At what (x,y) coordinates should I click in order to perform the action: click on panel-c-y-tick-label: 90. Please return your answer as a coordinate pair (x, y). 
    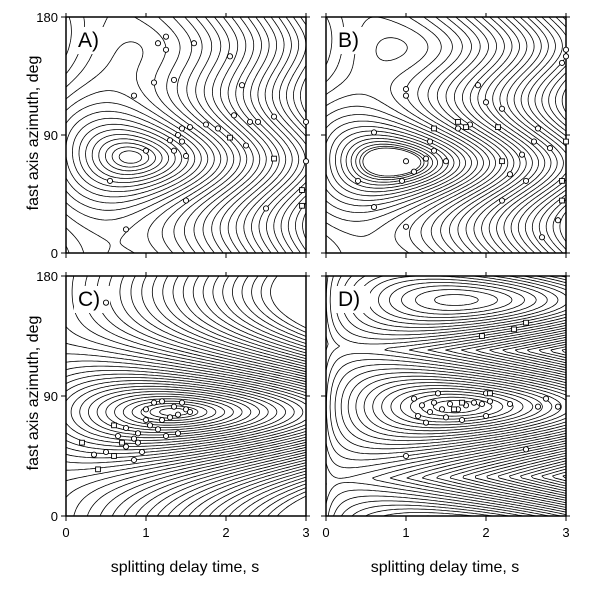
    Looking at the image, I should click on (51, 396).